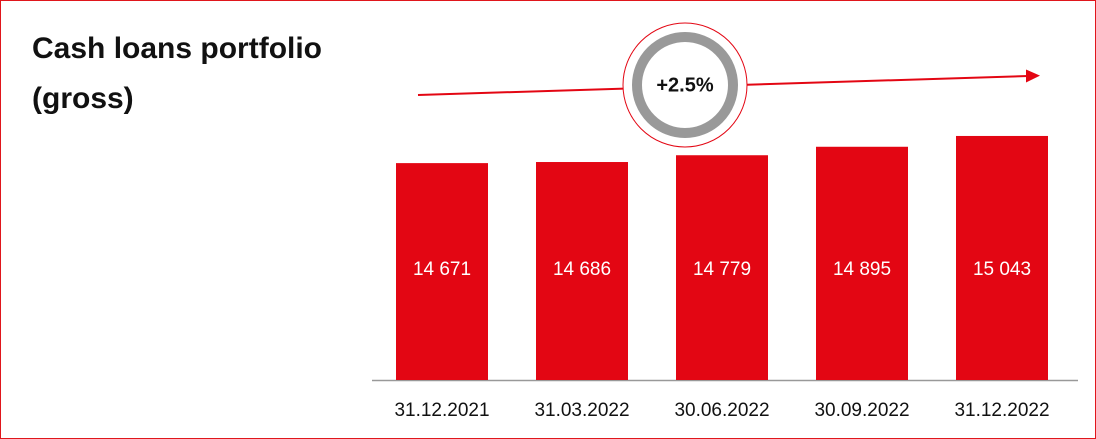 Image resolution: width=1096 pixels, height=439 pixels. I want to click on value-label: 14 686, so click(582, 269).